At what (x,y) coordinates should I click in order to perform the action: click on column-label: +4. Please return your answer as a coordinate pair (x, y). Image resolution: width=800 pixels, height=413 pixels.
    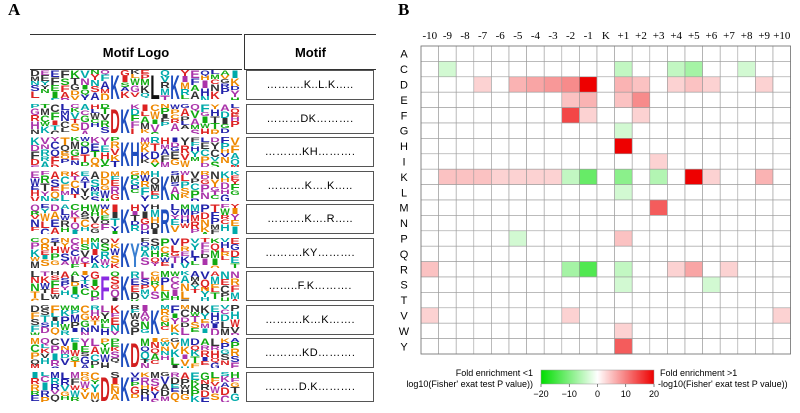
    Looking at the image, I should click on (676, 36).